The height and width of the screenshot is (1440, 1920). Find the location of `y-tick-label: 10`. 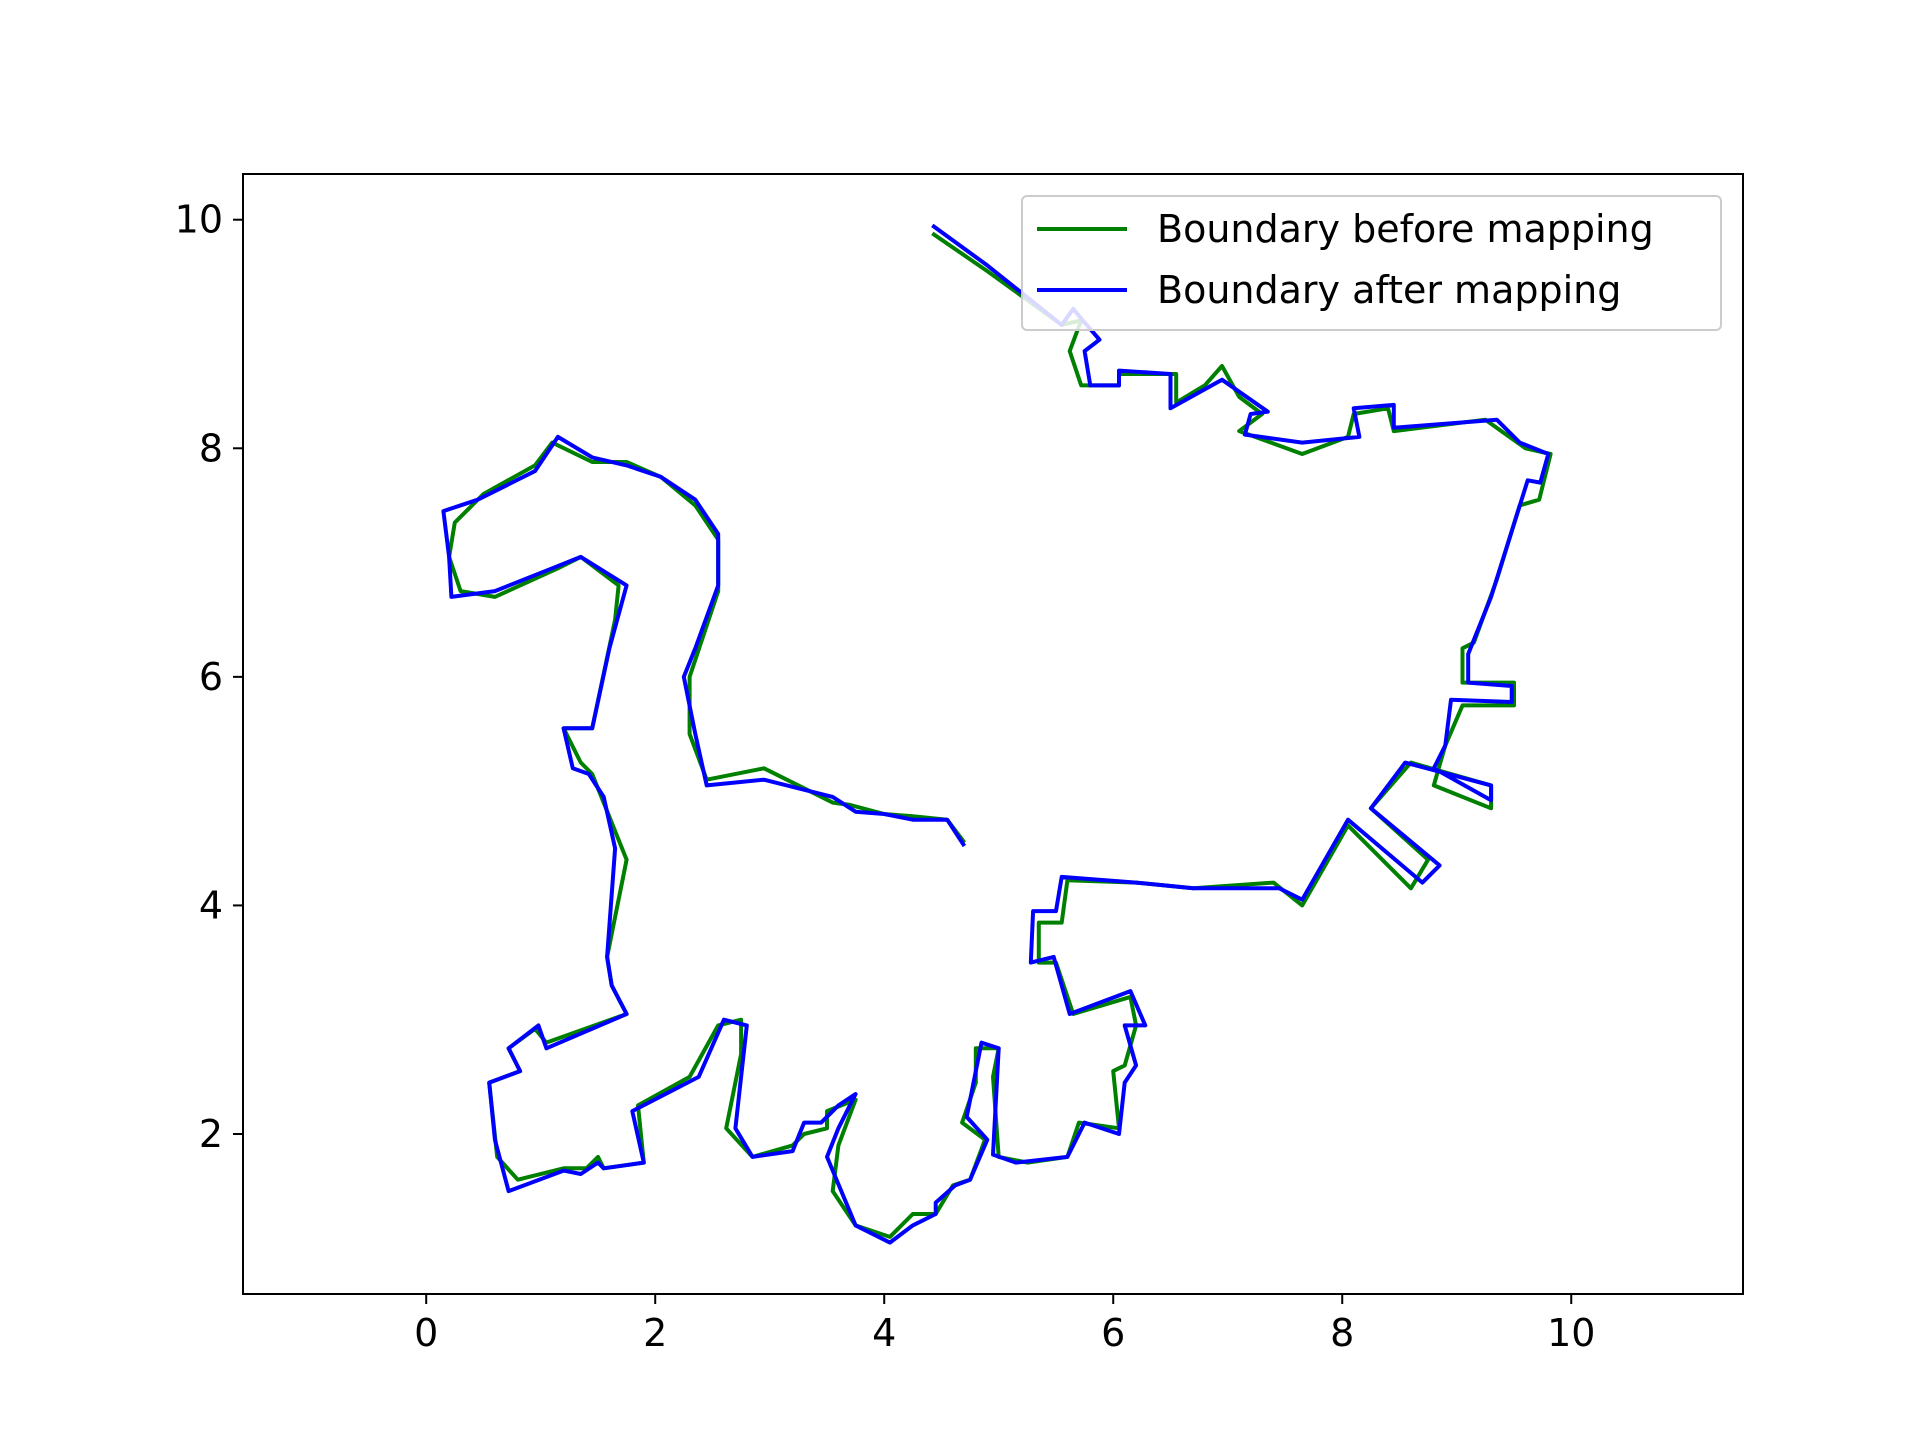

y-tick-label: 10 is located at coordinates (199, 220).